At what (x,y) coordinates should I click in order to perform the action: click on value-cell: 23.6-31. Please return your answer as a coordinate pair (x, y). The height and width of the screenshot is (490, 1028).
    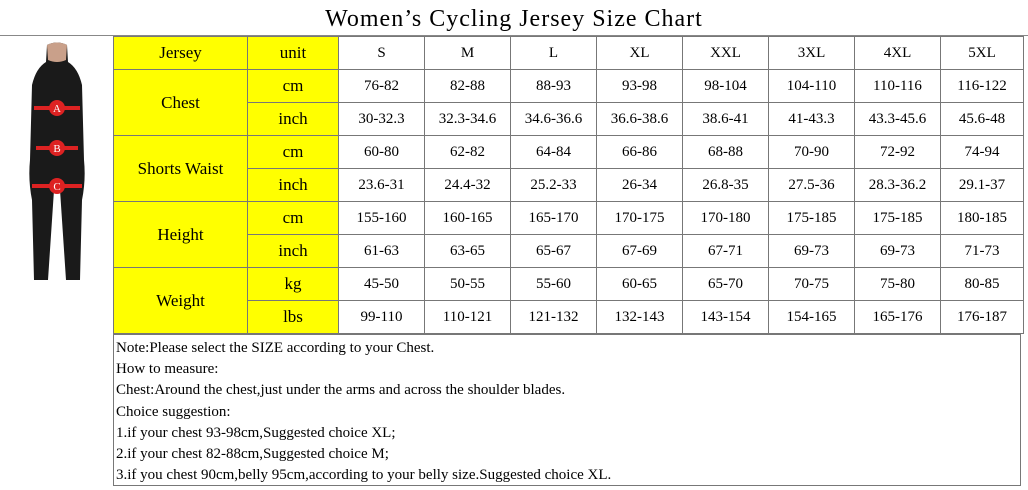
    Looking at the image, I should click on (381, 185).